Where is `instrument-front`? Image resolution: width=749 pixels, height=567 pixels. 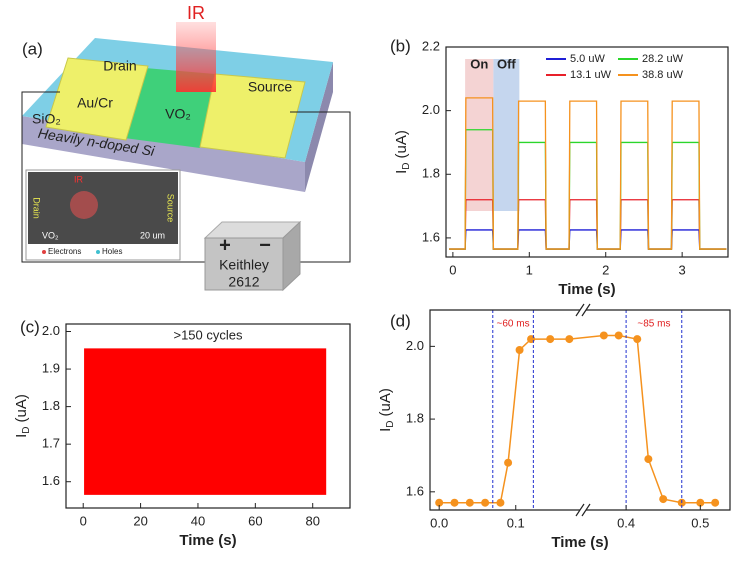 instrument-front is located at coordinates (244, 264).